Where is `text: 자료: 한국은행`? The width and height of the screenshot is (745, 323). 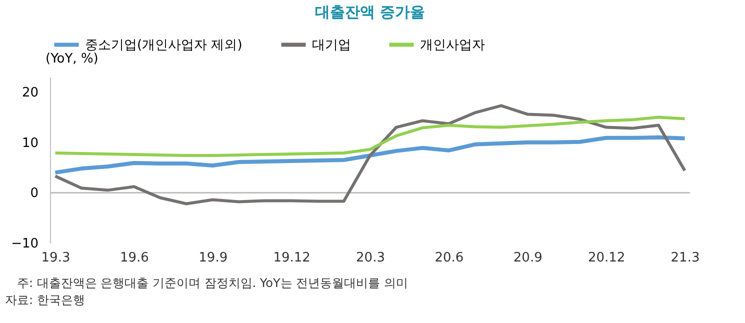 text: 자료: 한국은행 is located at coordinates (45, 300).